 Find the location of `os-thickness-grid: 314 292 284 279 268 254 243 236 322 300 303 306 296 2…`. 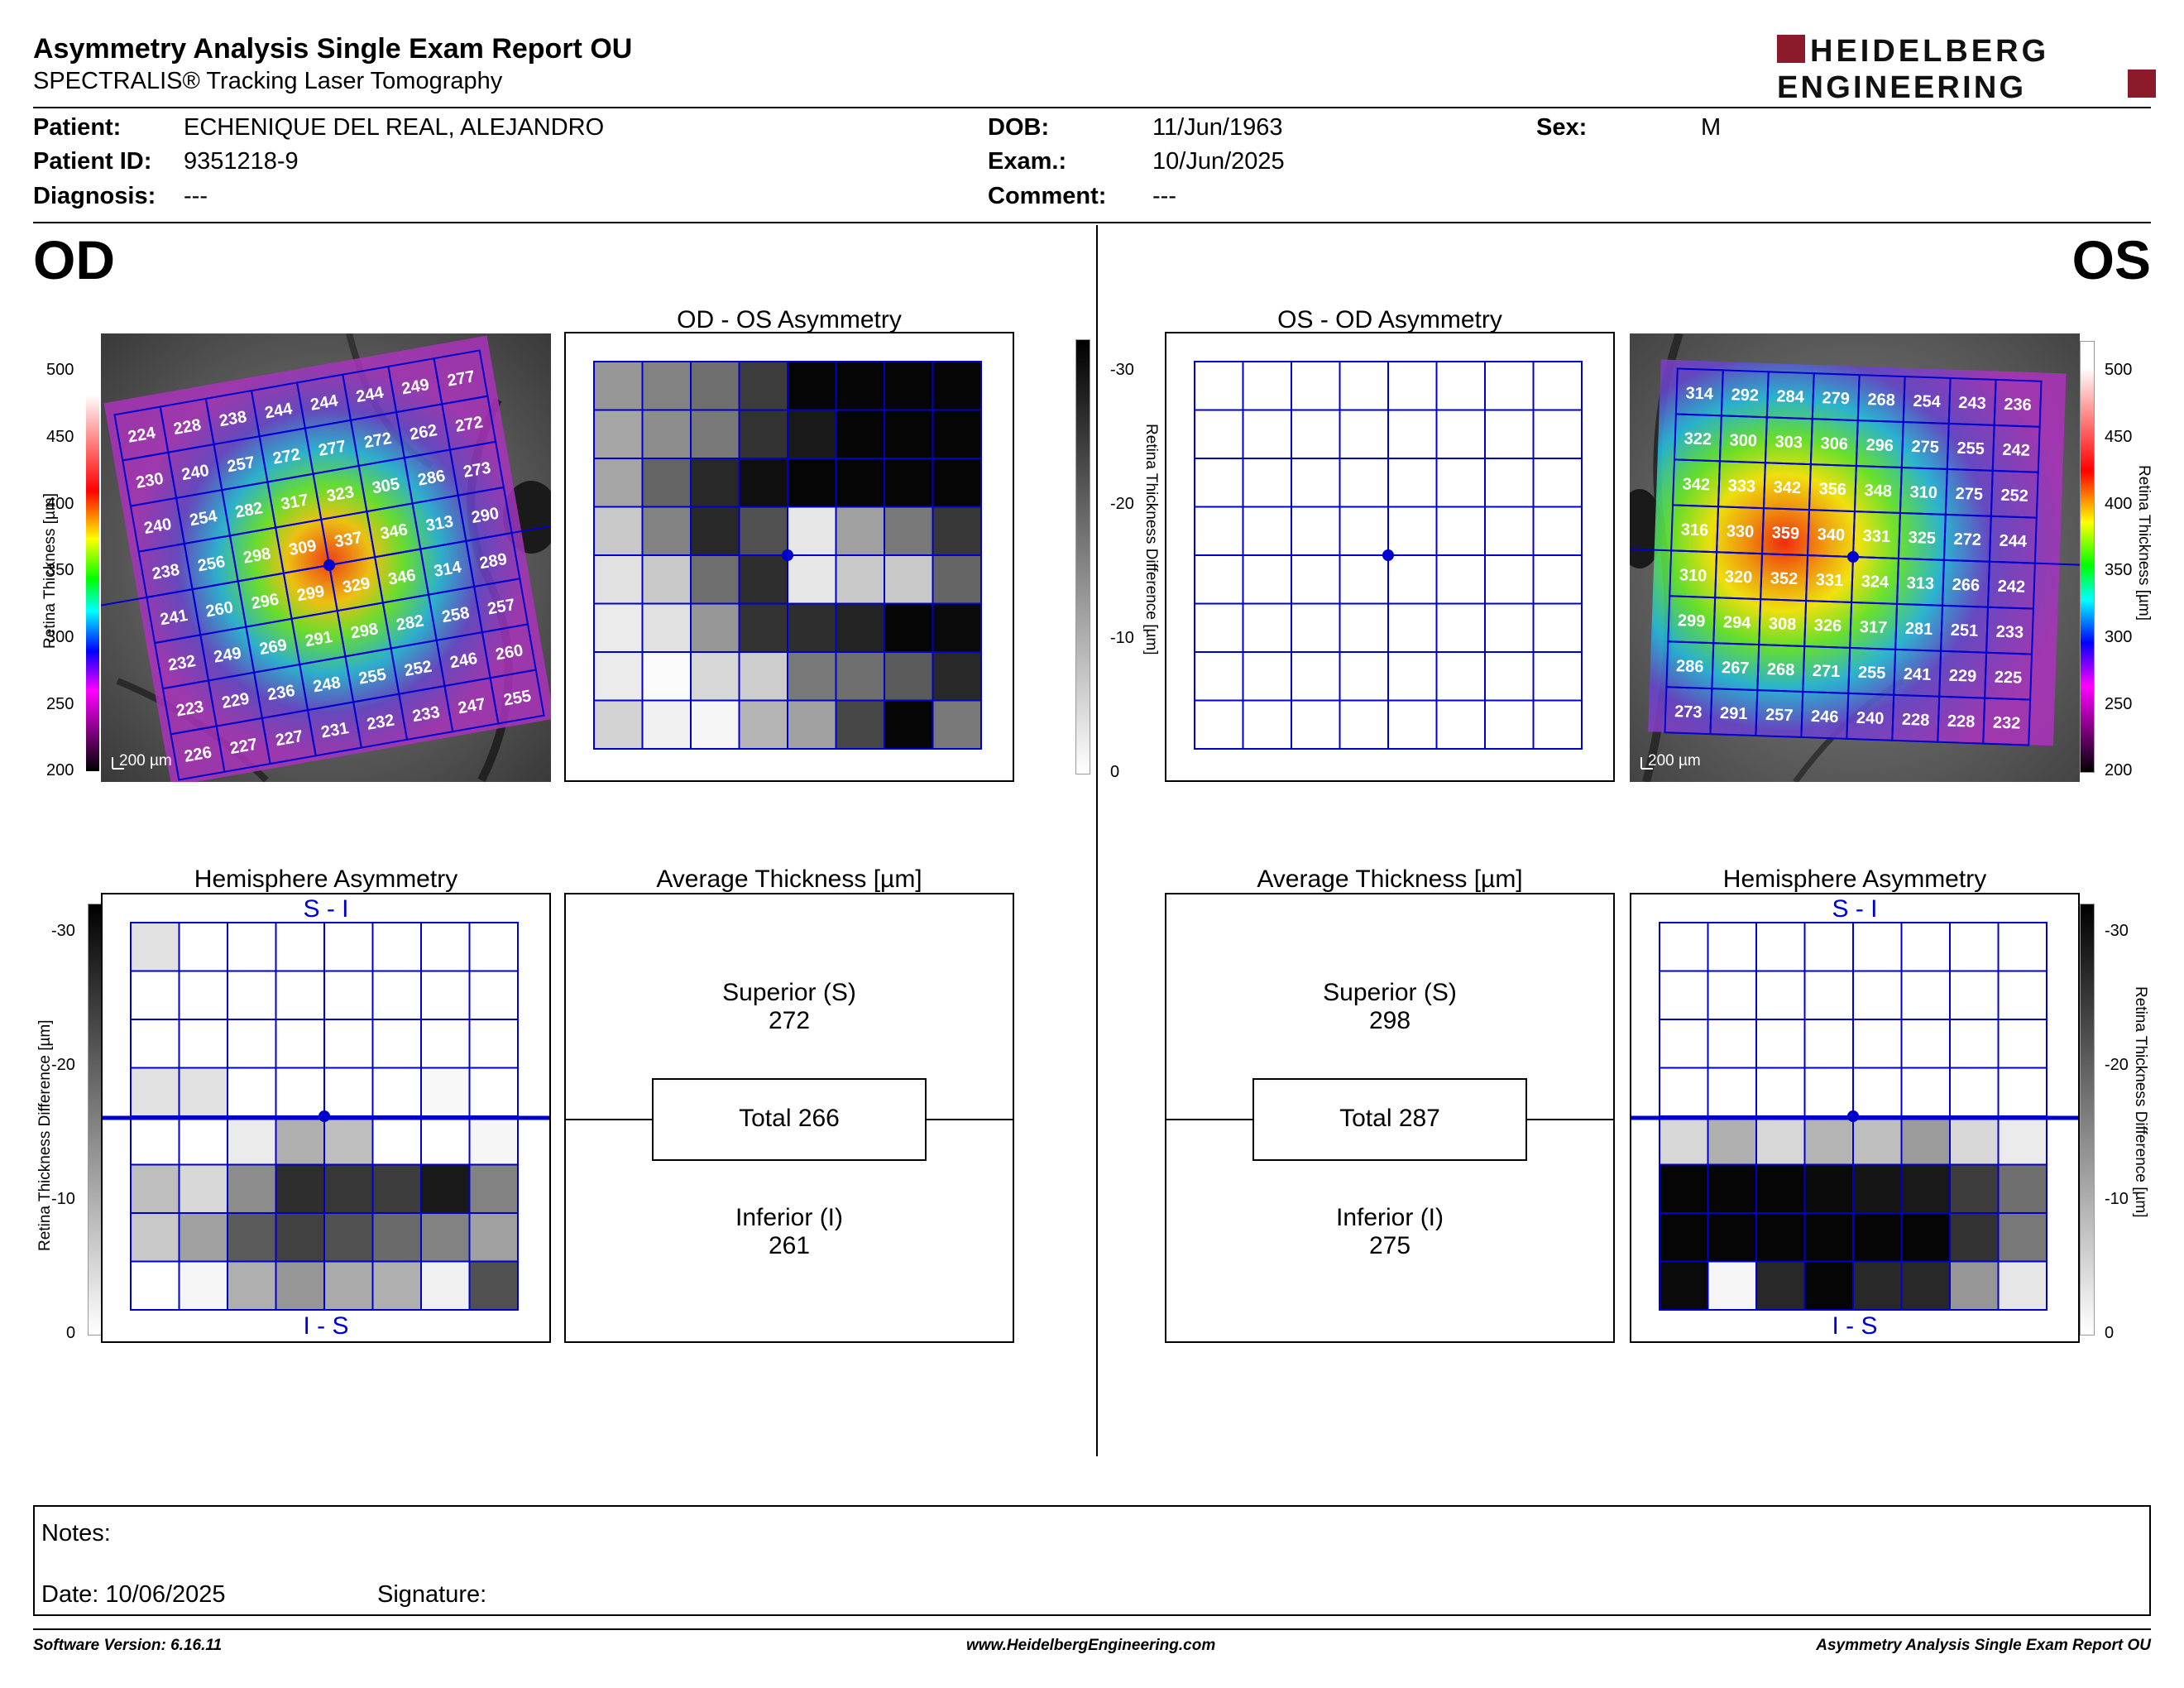

os-thickness-grid: 314 292 284 279 268 254 243 236 322 300 303 306 296 2… is located at coordinates (1855, 556).